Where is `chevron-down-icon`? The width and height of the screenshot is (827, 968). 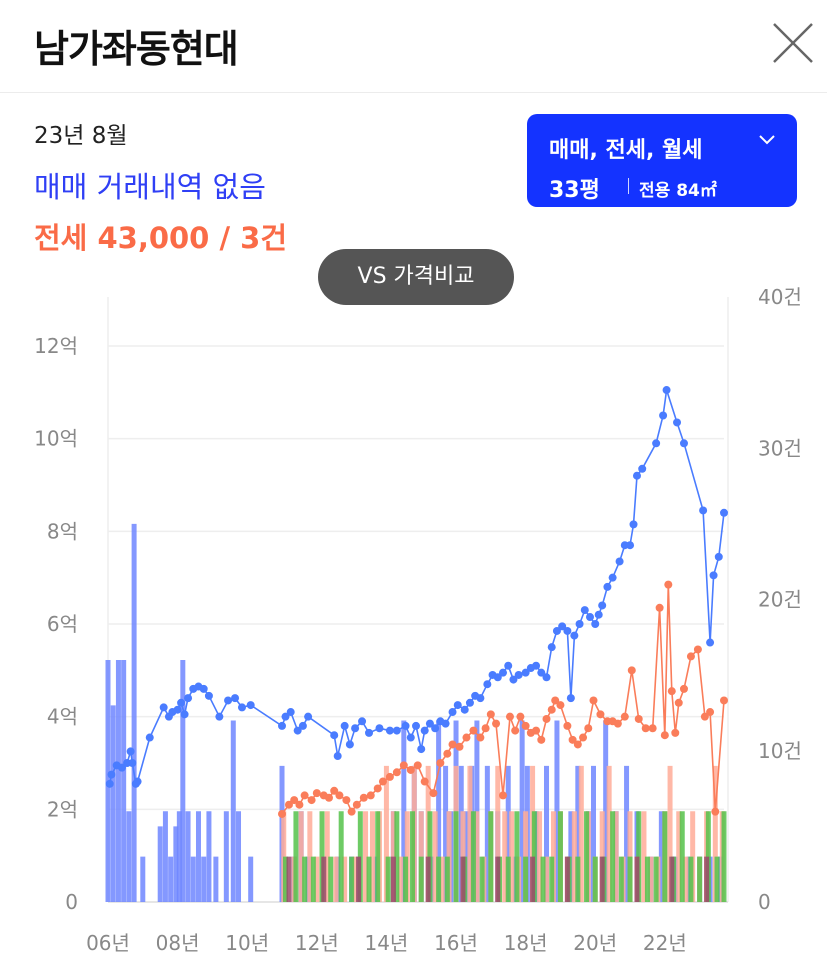
chevron-down-icon is located at coordinates (767, 140).